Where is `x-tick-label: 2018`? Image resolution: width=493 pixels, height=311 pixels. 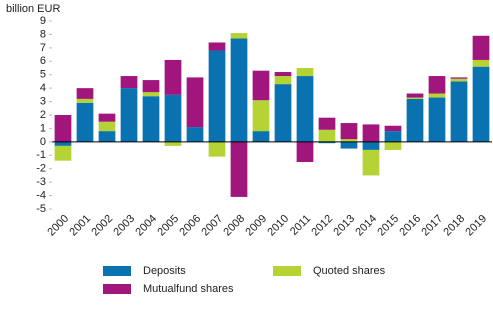 x-tick-label: 2018 is located at coordinates (454, 226).